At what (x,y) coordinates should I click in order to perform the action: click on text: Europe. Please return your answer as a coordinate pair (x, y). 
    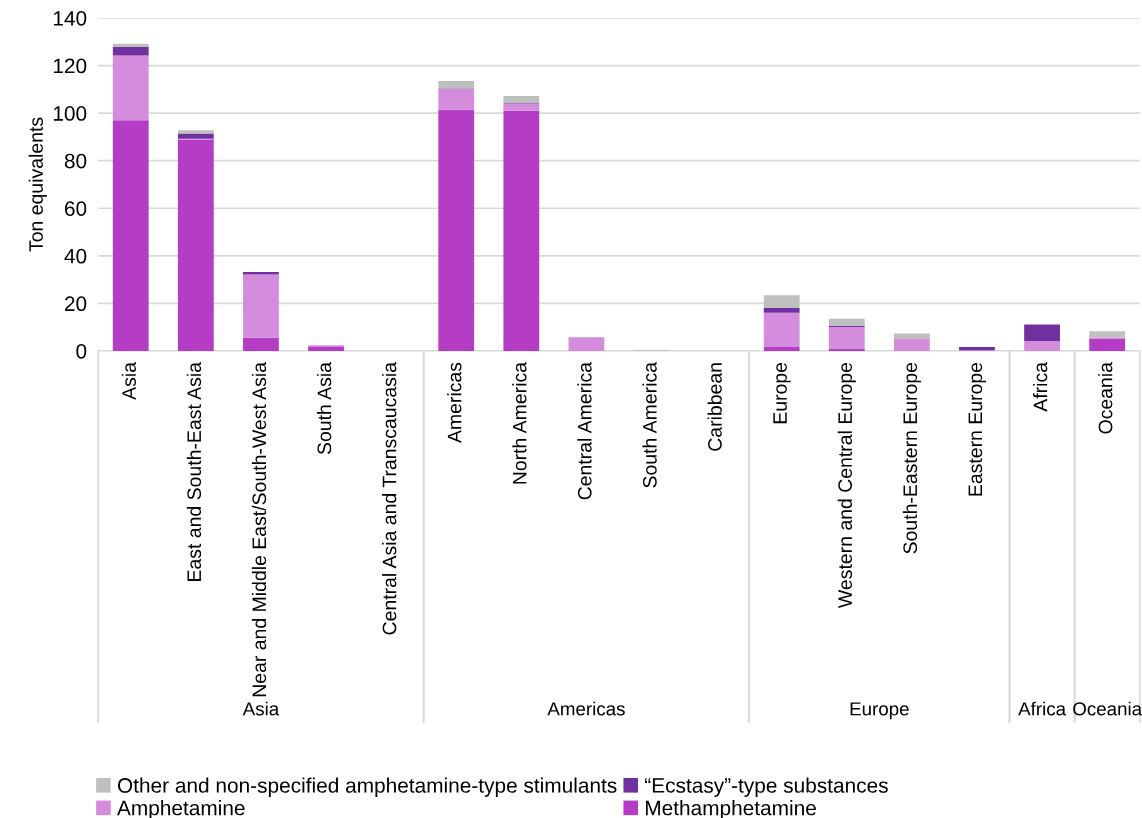
    Looking at the image, I should click on (879, 711).